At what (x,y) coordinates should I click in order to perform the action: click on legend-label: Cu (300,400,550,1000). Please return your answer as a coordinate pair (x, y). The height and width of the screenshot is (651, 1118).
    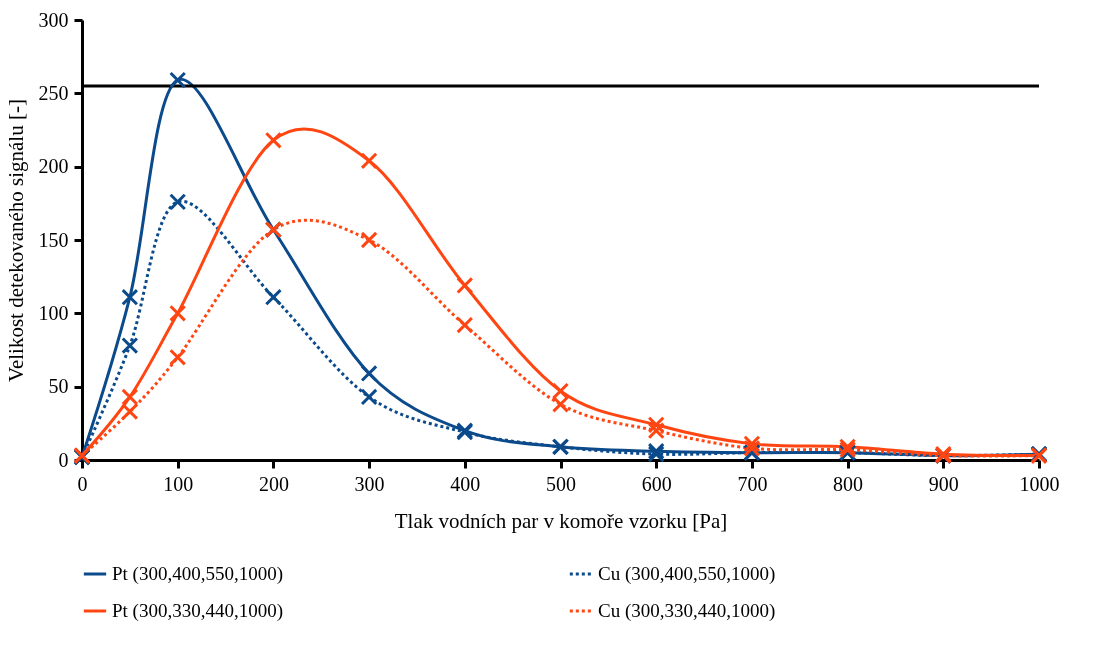
    Looking at the image, I should click on (687, 574).